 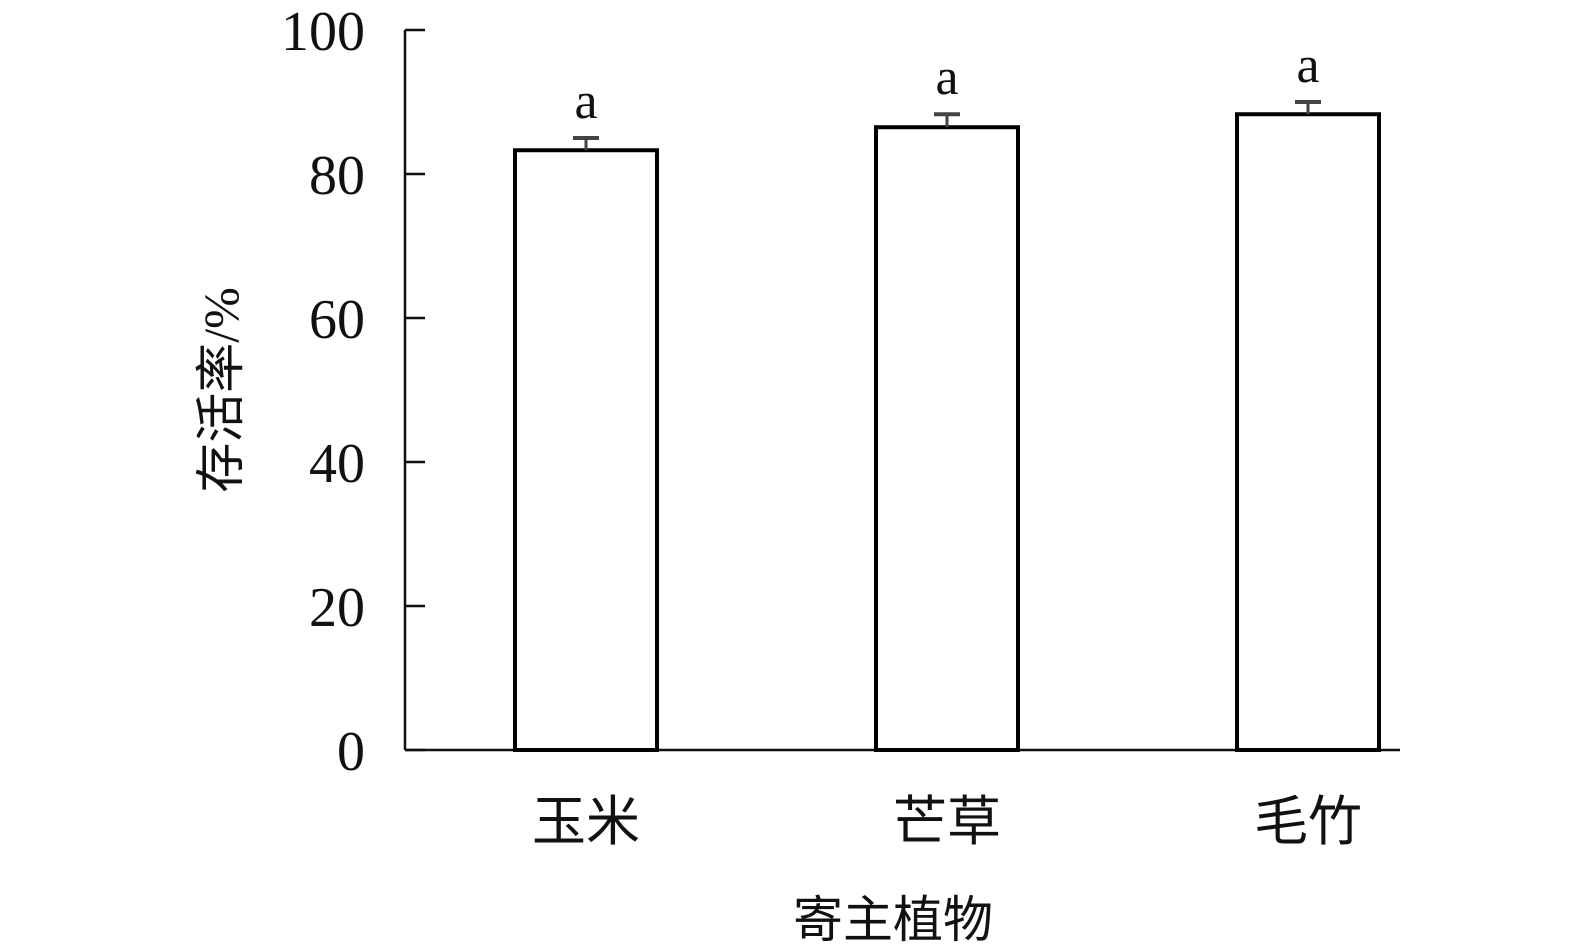 What do you see at coordinates (947, 822) in the screenshot?
I see `x-tick-label: 芒草` at bounding box center [947, 822].